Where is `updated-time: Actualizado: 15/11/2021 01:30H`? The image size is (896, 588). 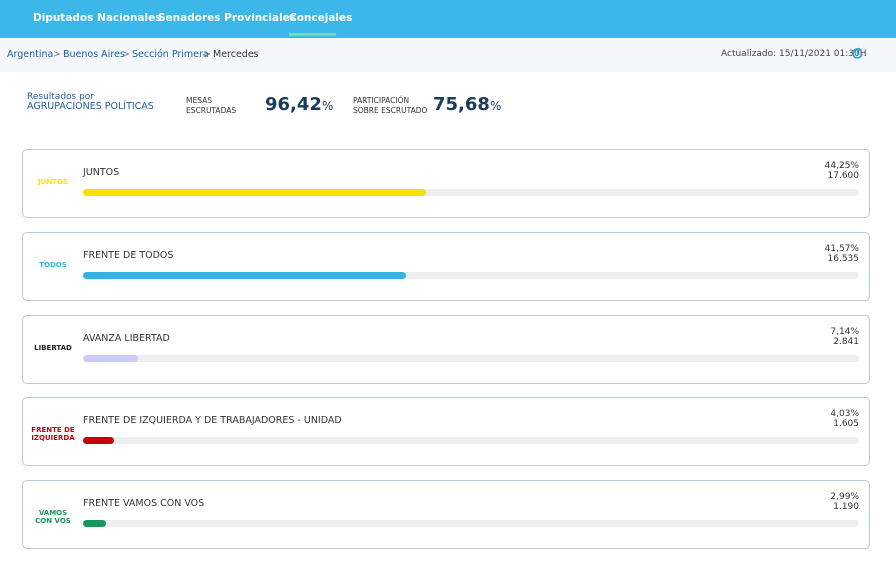
updated-time: Actualizado: 15/11/2021 01:30H is located at coordinates (794, 54).